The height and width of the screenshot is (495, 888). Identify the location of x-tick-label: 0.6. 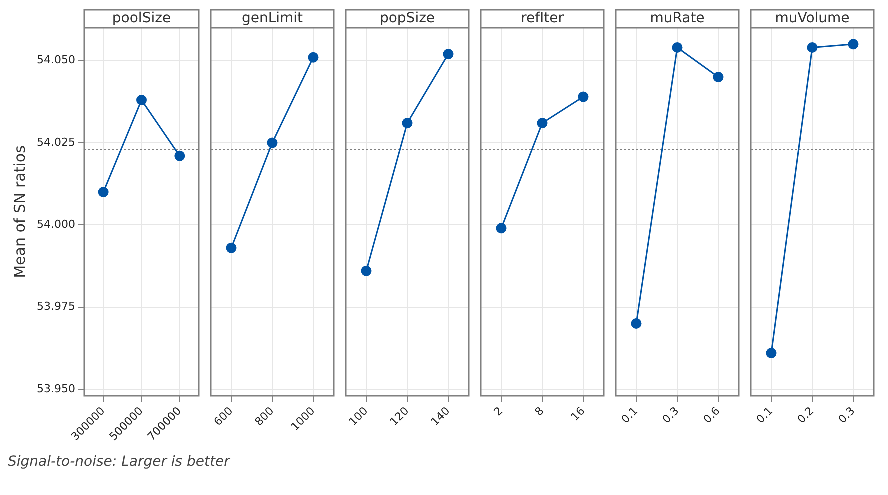
(712, 415).